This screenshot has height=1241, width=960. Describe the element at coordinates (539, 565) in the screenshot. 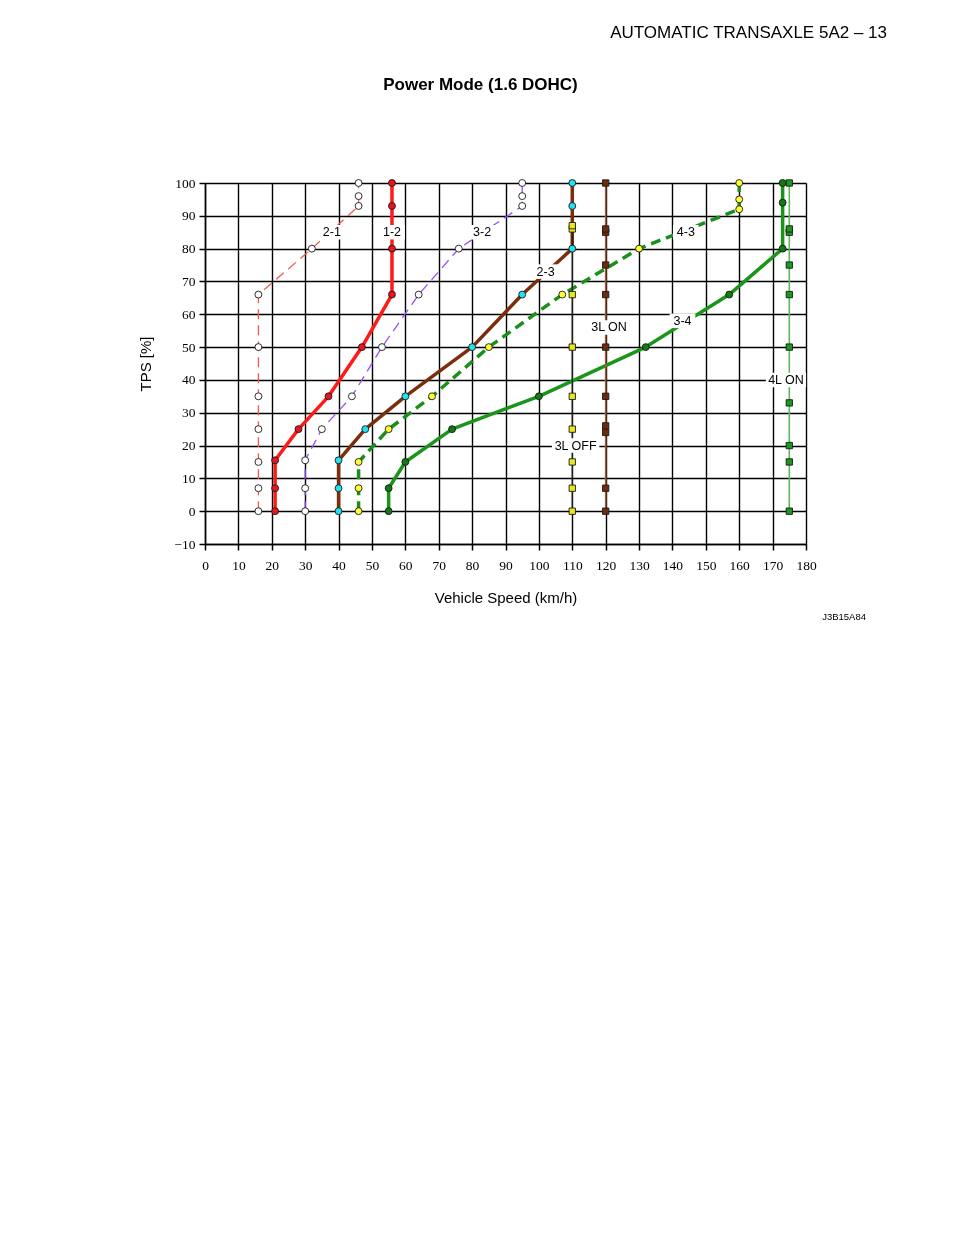

I see `x-tick-label: 100` at that location.